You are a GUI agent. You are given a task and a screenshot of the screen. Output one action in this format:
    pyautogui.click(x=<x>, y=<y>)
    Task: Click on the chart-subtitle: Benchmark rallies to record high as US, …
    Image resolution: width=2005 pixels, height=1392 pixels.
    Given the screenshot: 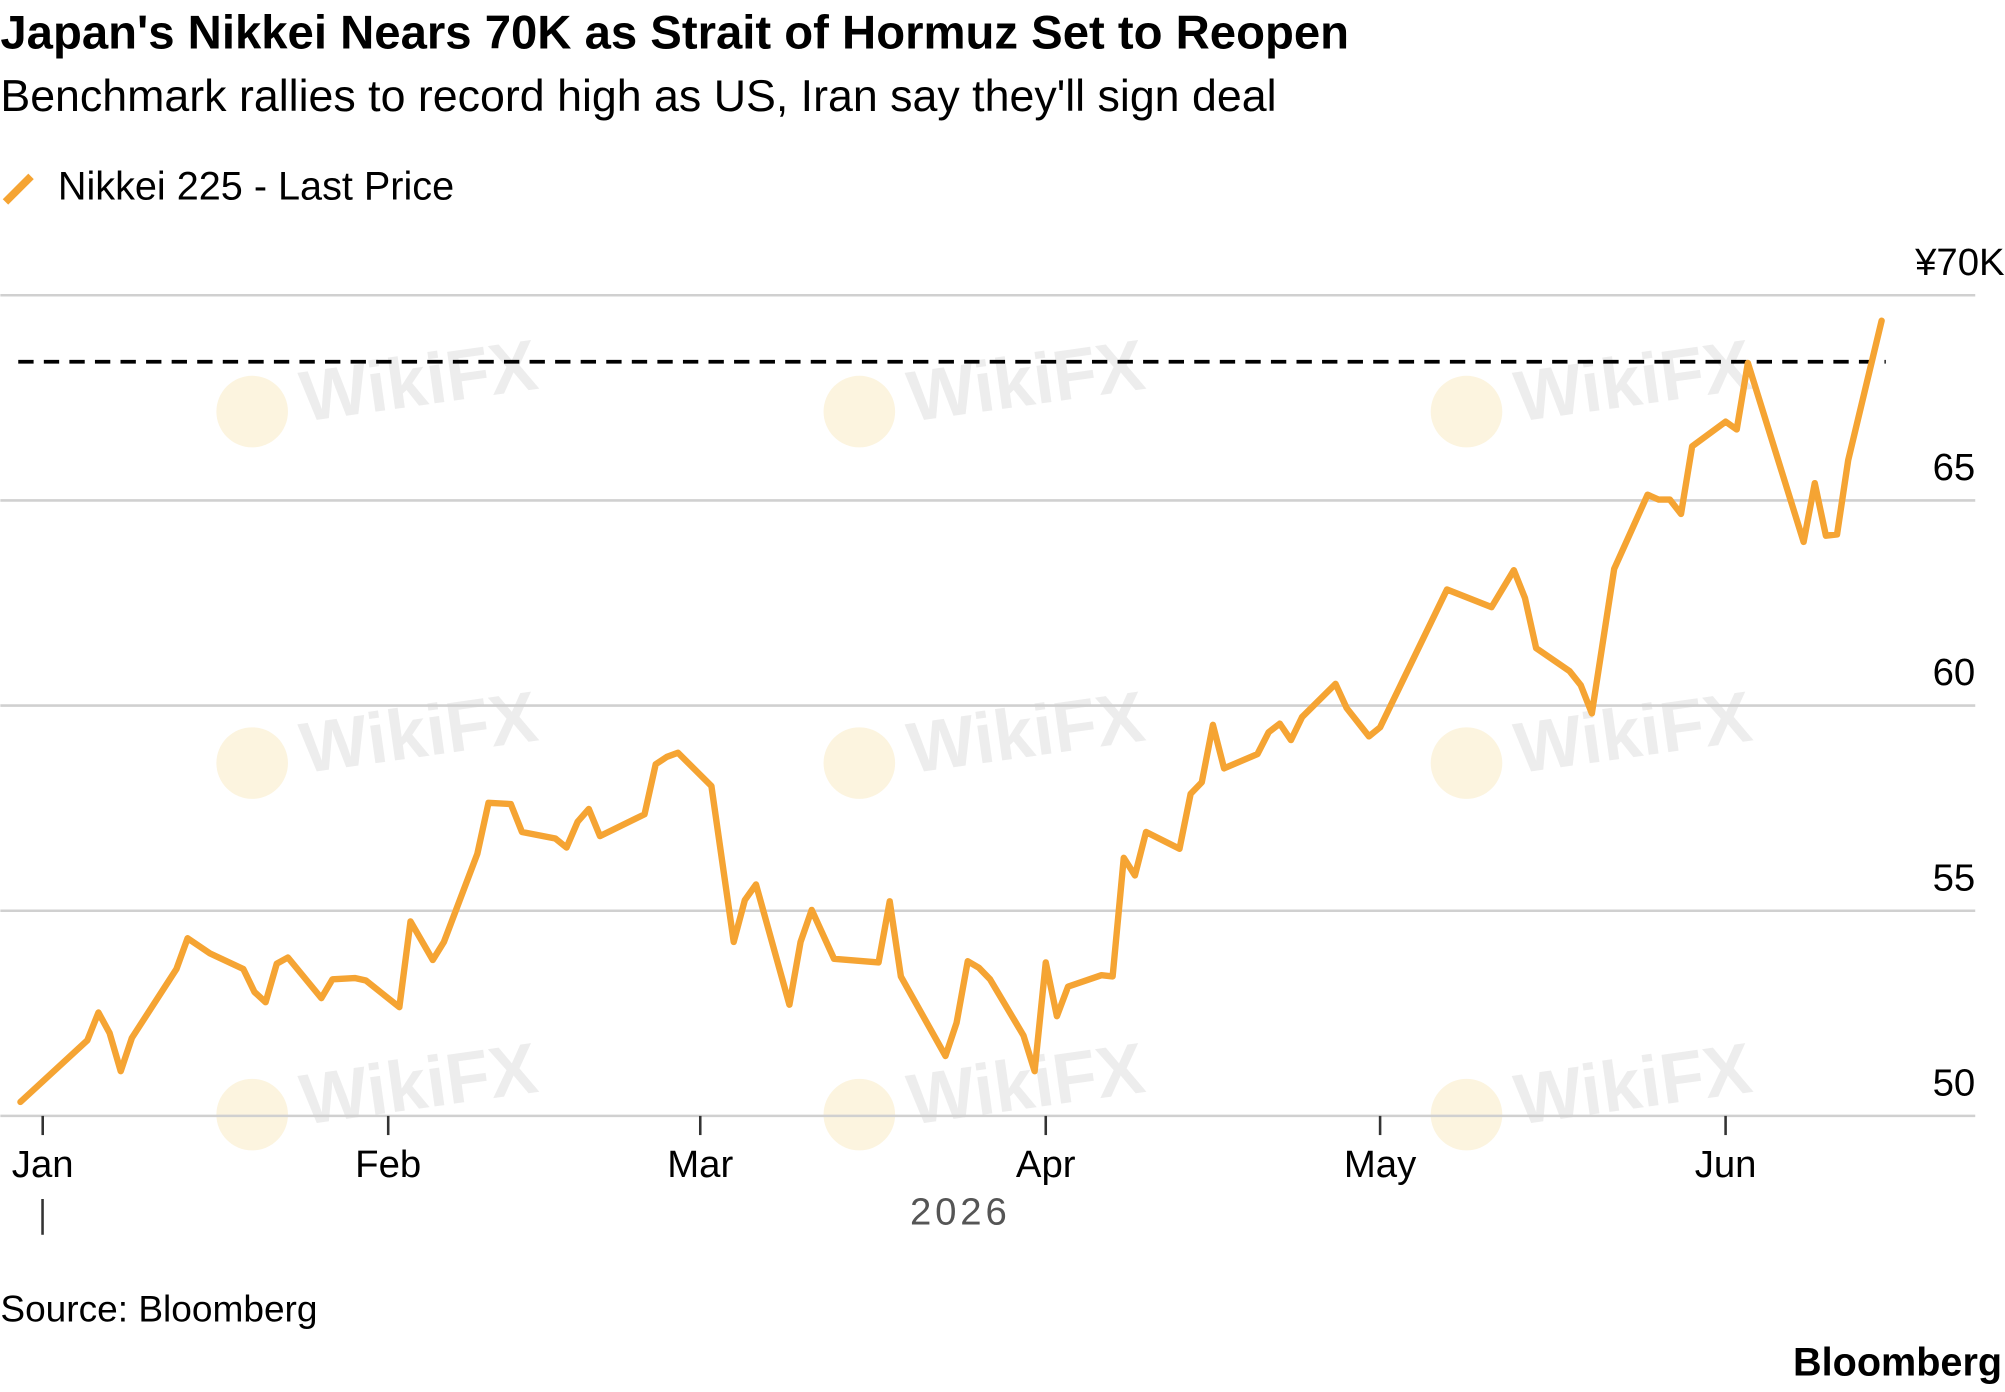 What is the action you would take?
    pyautogui.click(x=638, y=96)
    